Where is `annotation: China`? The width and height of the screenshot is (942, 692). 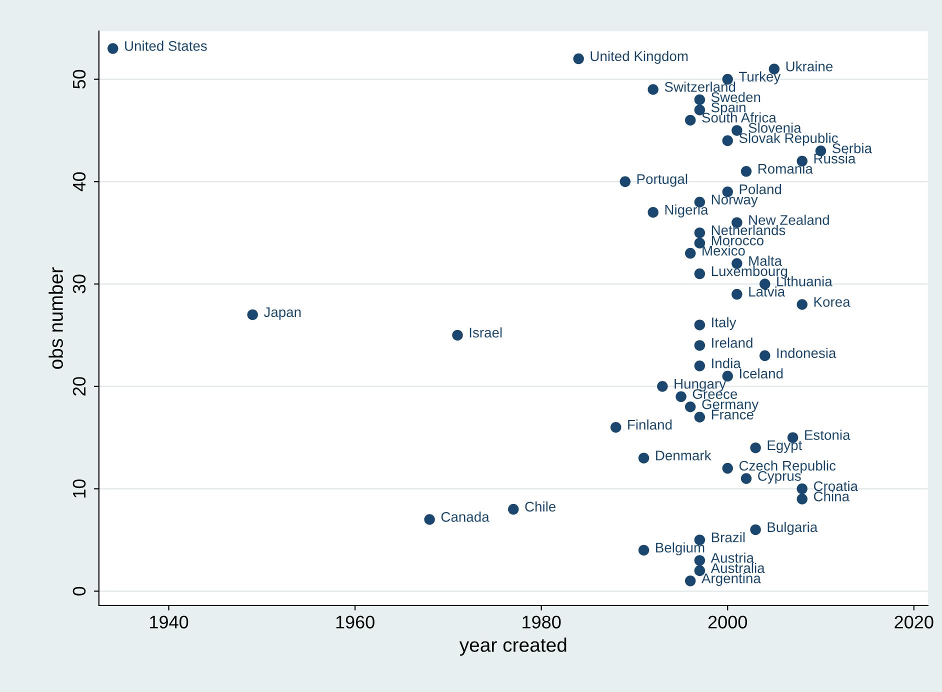 annotation: China is located at coordinates (832, 496).